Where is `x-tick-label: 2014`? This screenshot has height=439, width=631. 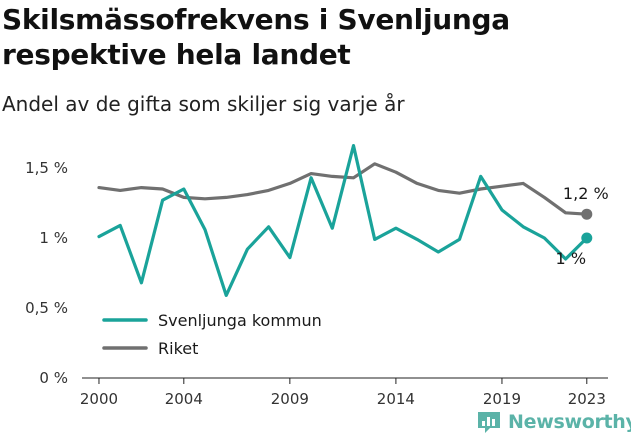 x-tick-label: 2014 is located at coordinates (396, 399).